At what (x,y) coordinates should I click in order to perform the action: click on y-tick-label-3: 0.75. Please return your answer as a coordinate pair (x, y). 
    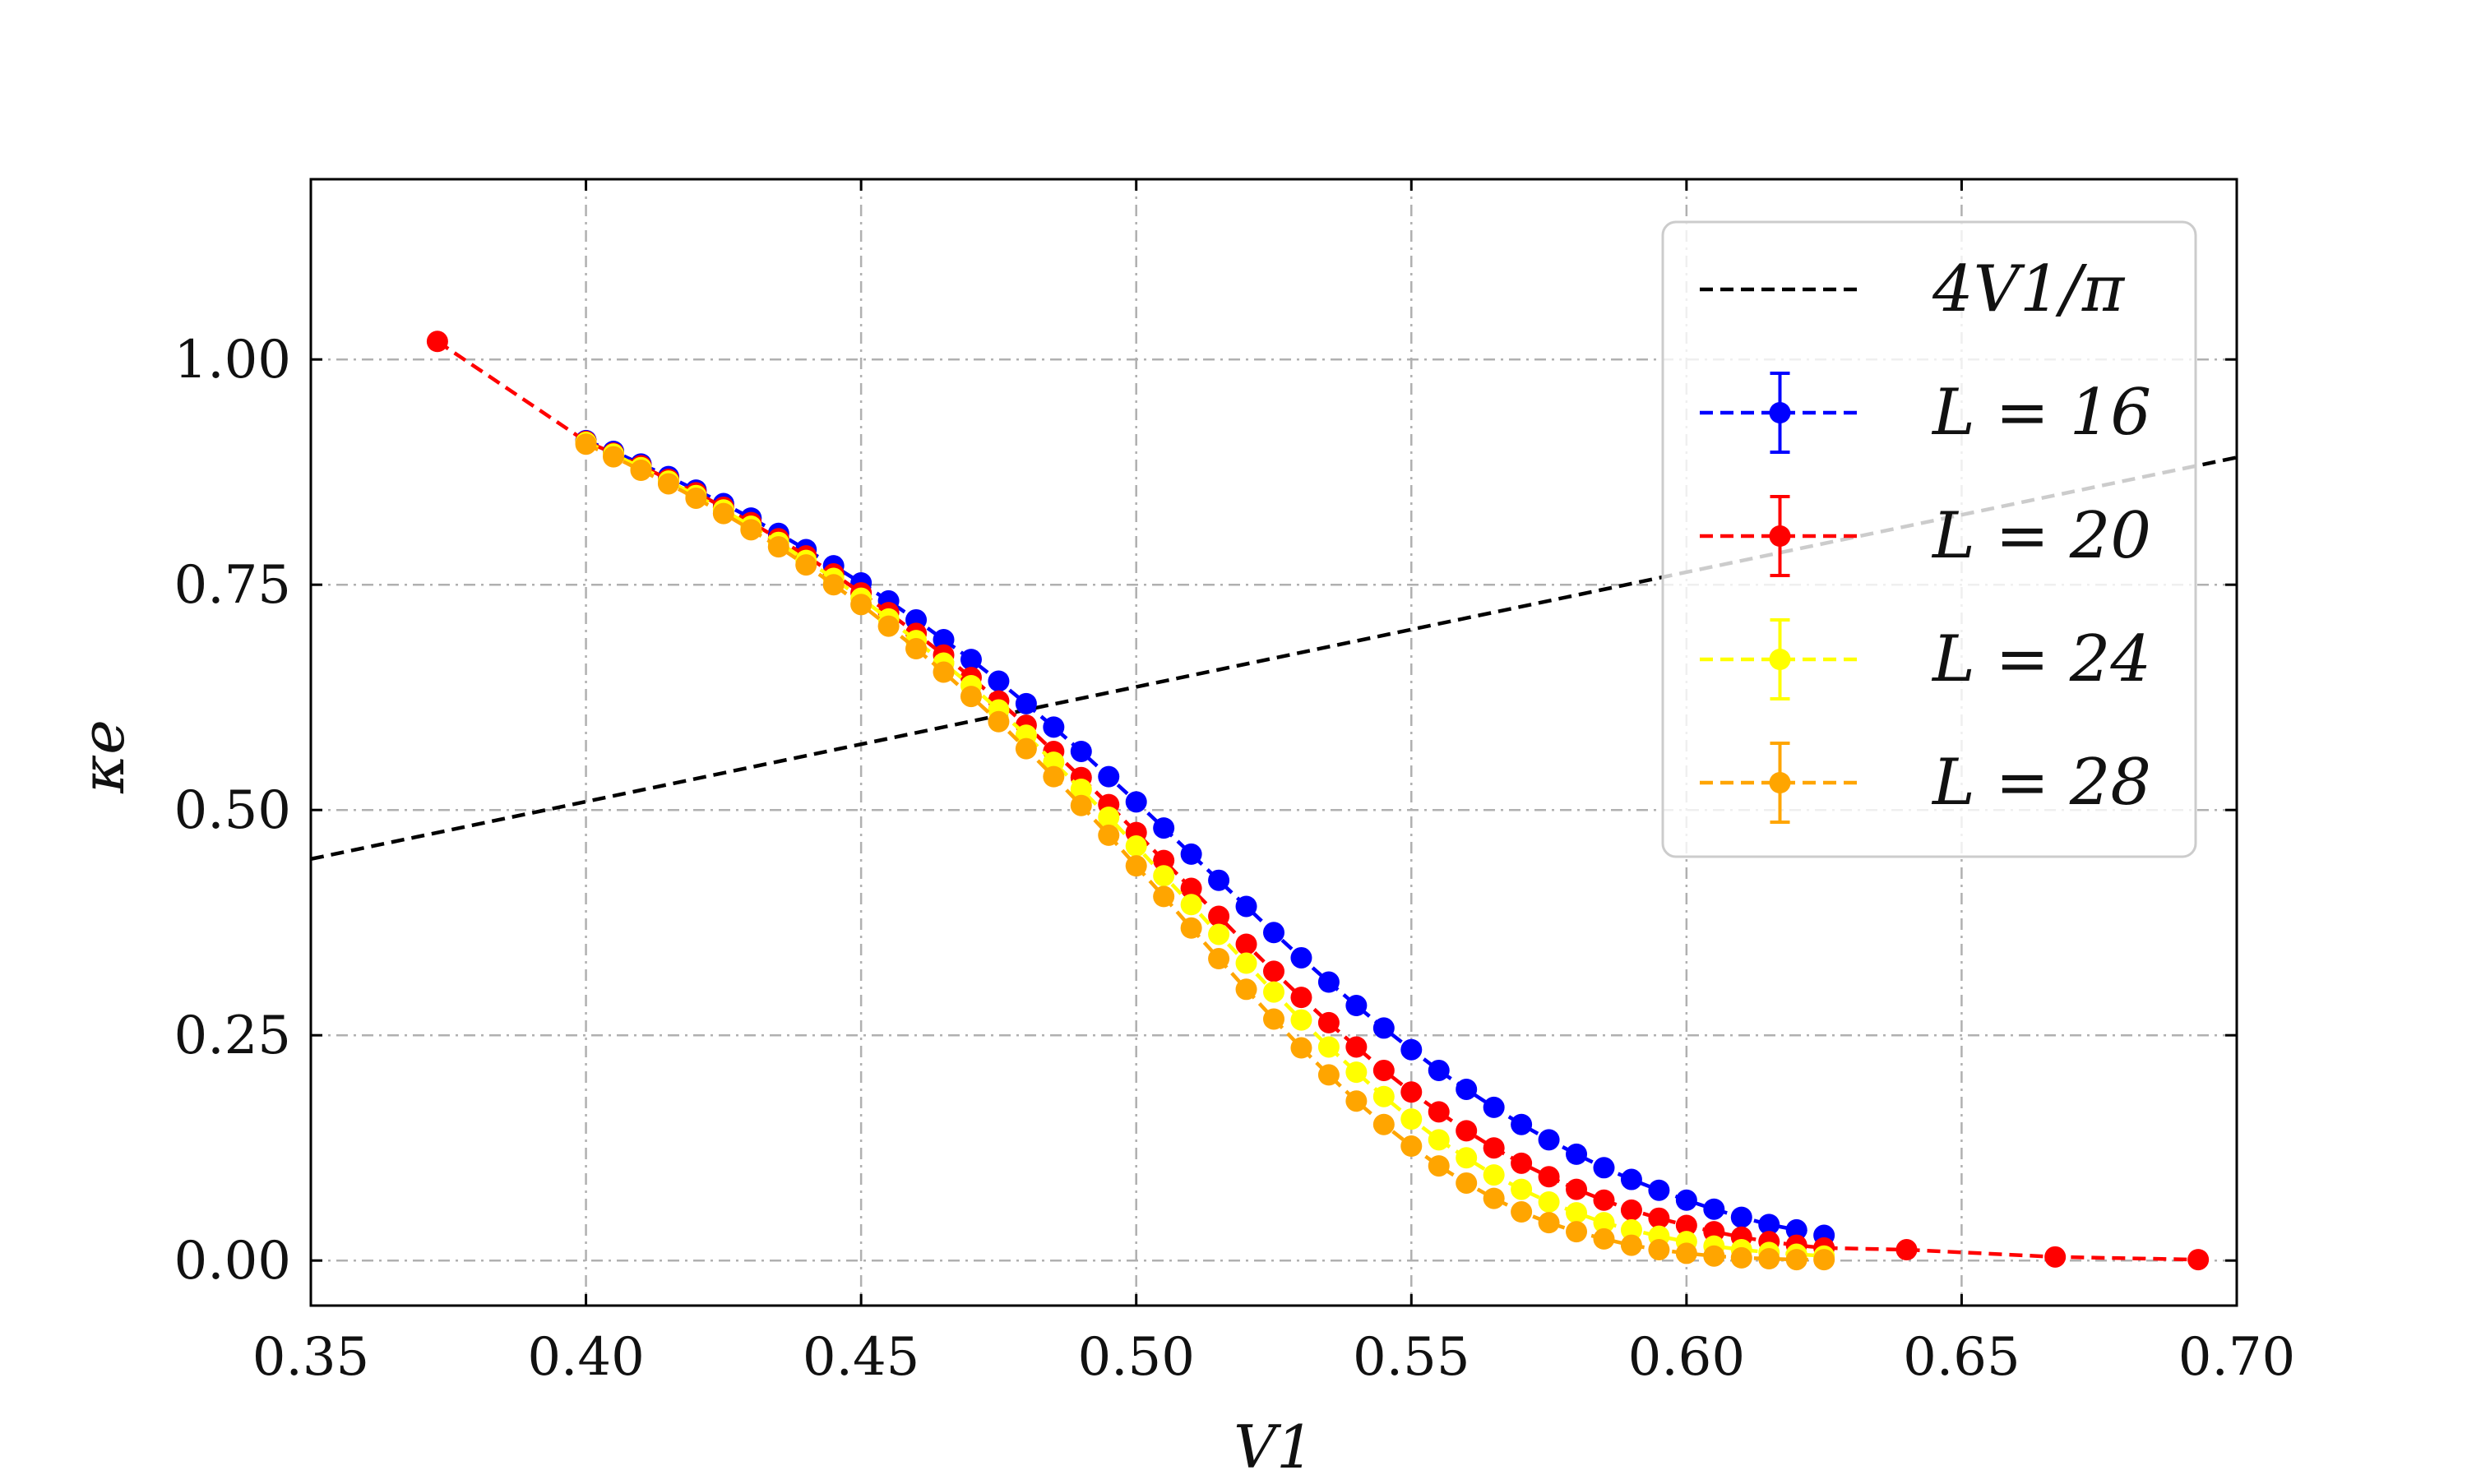
    Looking at the image, I should click on (233, 586).